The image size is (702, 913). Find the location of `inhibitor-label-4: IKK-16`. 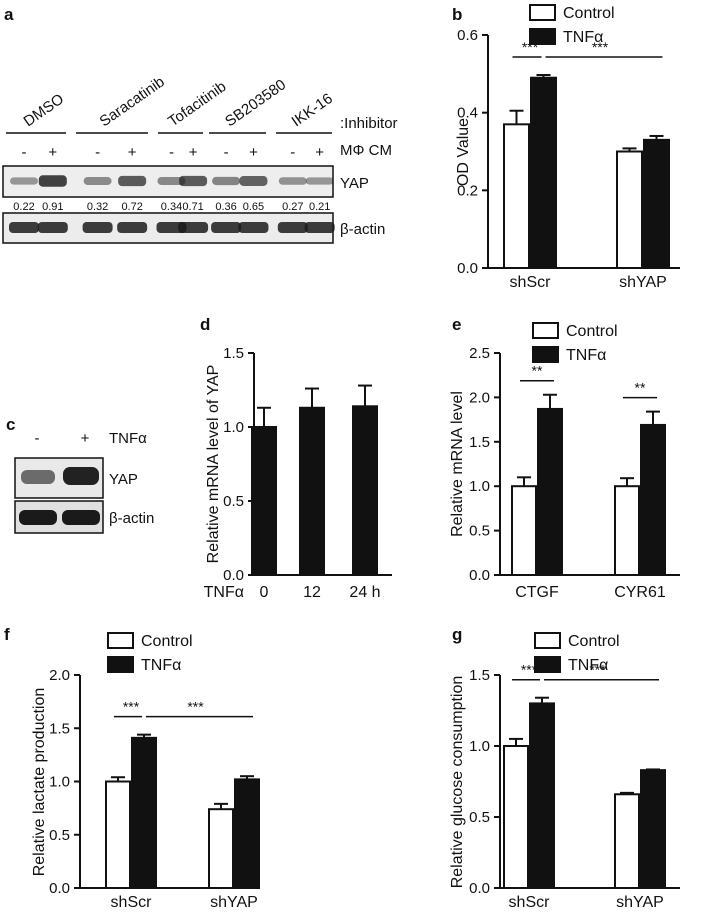

inhibitor-label-4: IKK-16 is located at coordinates (312, 110).